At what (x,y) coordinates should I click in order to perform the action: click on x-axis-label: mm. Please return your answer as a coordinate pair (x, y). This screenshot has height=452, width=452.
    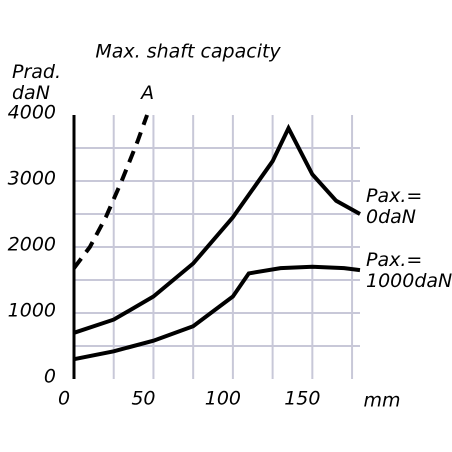
    Looking at the image, I should click on (381, 401).